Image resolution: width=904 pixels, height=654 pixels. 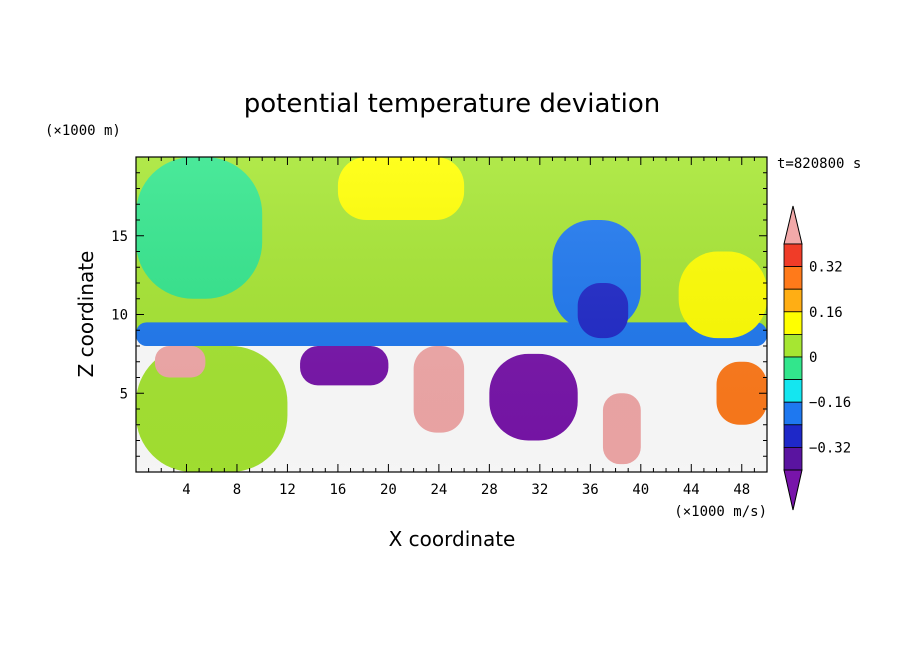 I want to click on time-label: t=820800 s, so click(x=819, y=164).